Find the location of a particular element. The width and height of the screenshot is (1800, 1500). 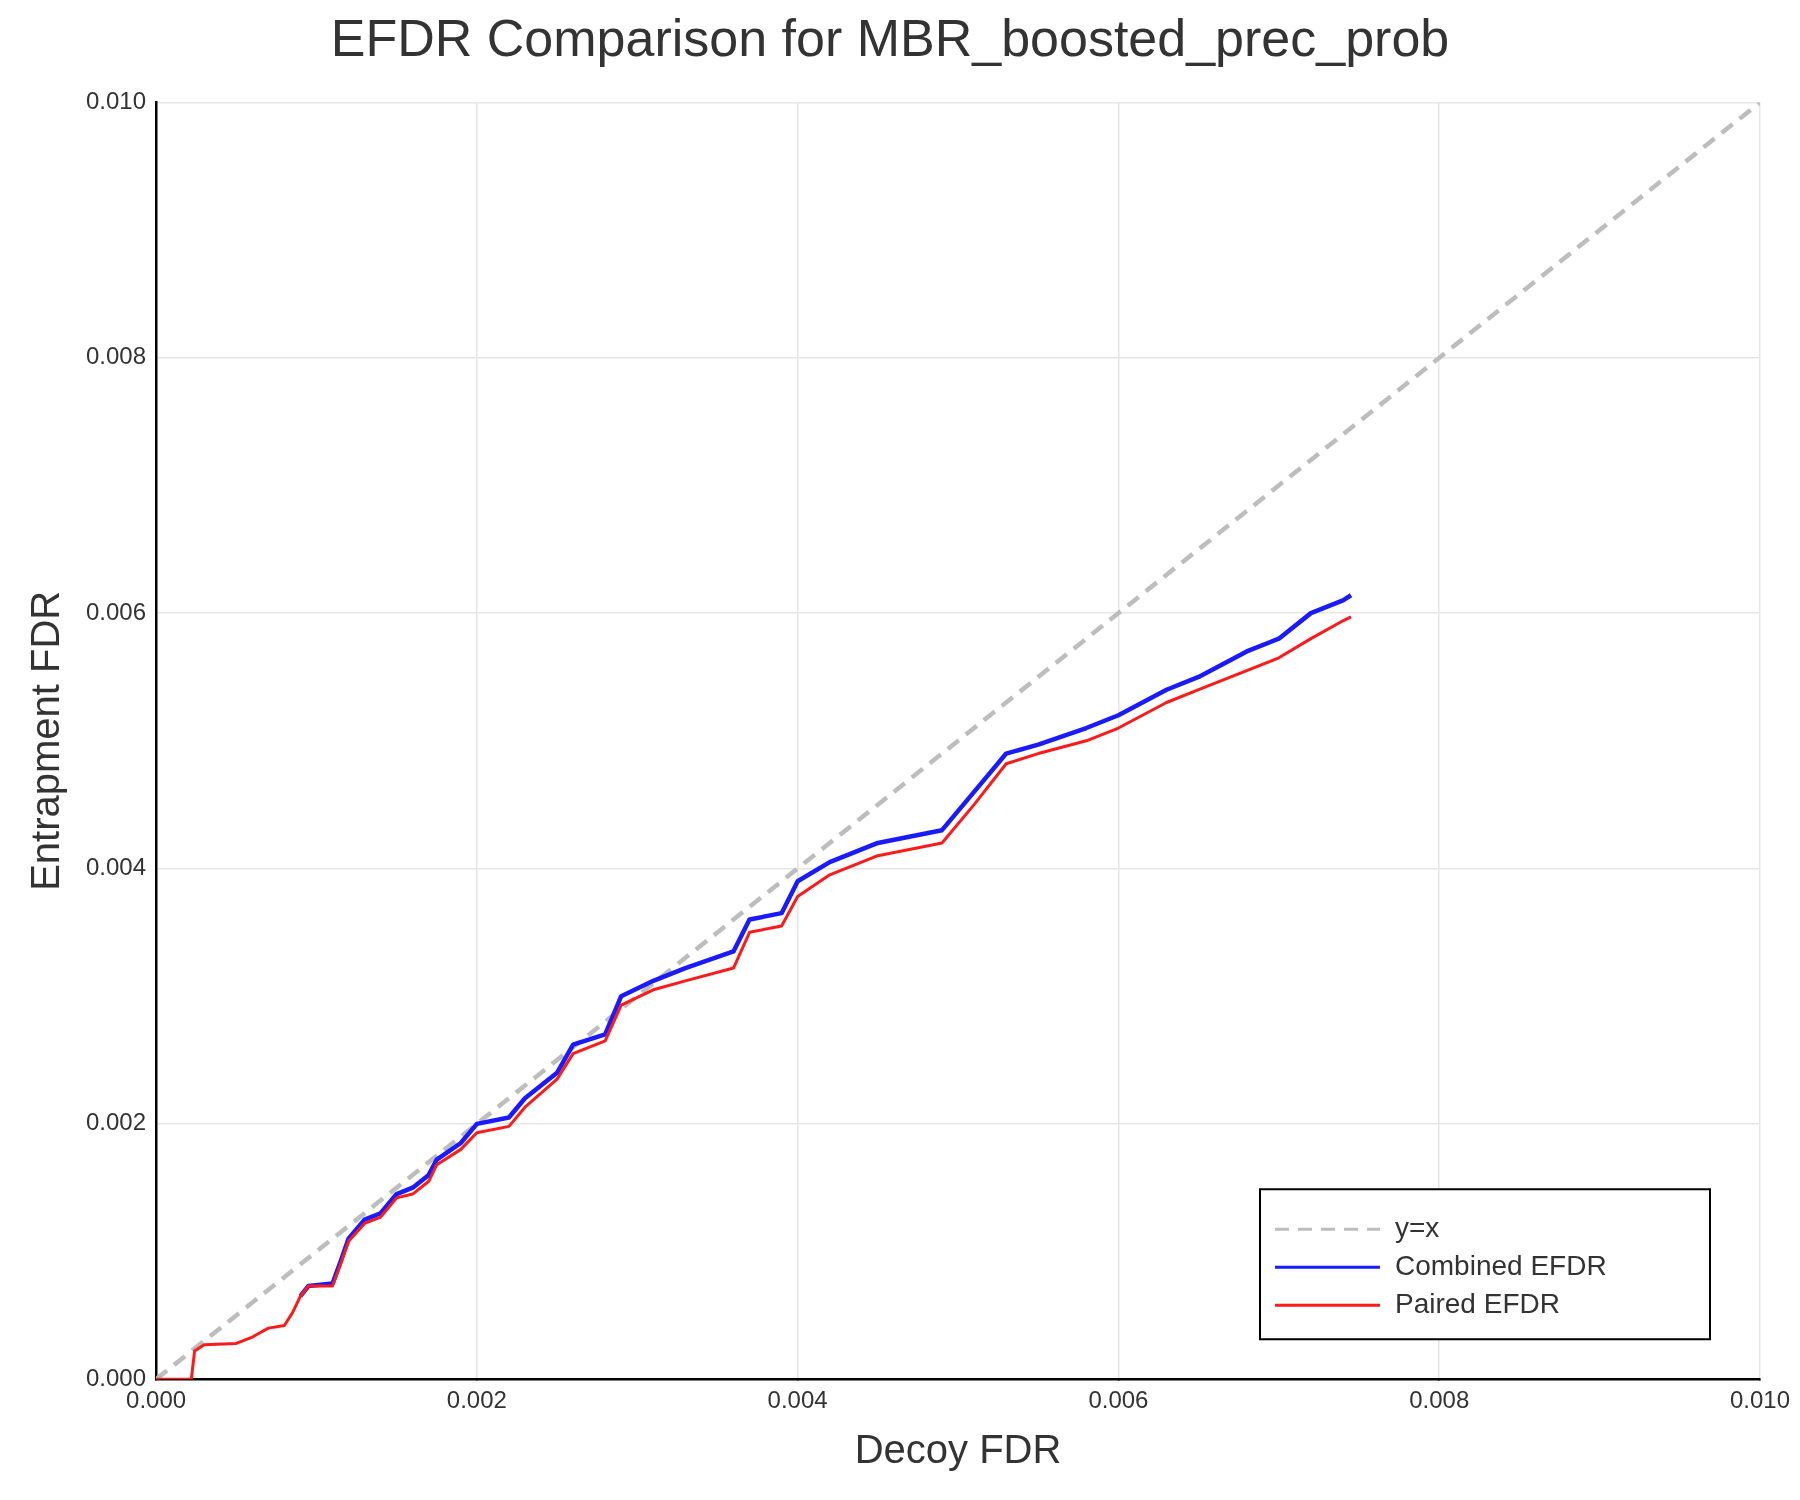

x-tick-label: 0.004 is located at coordinates (797, 1400).